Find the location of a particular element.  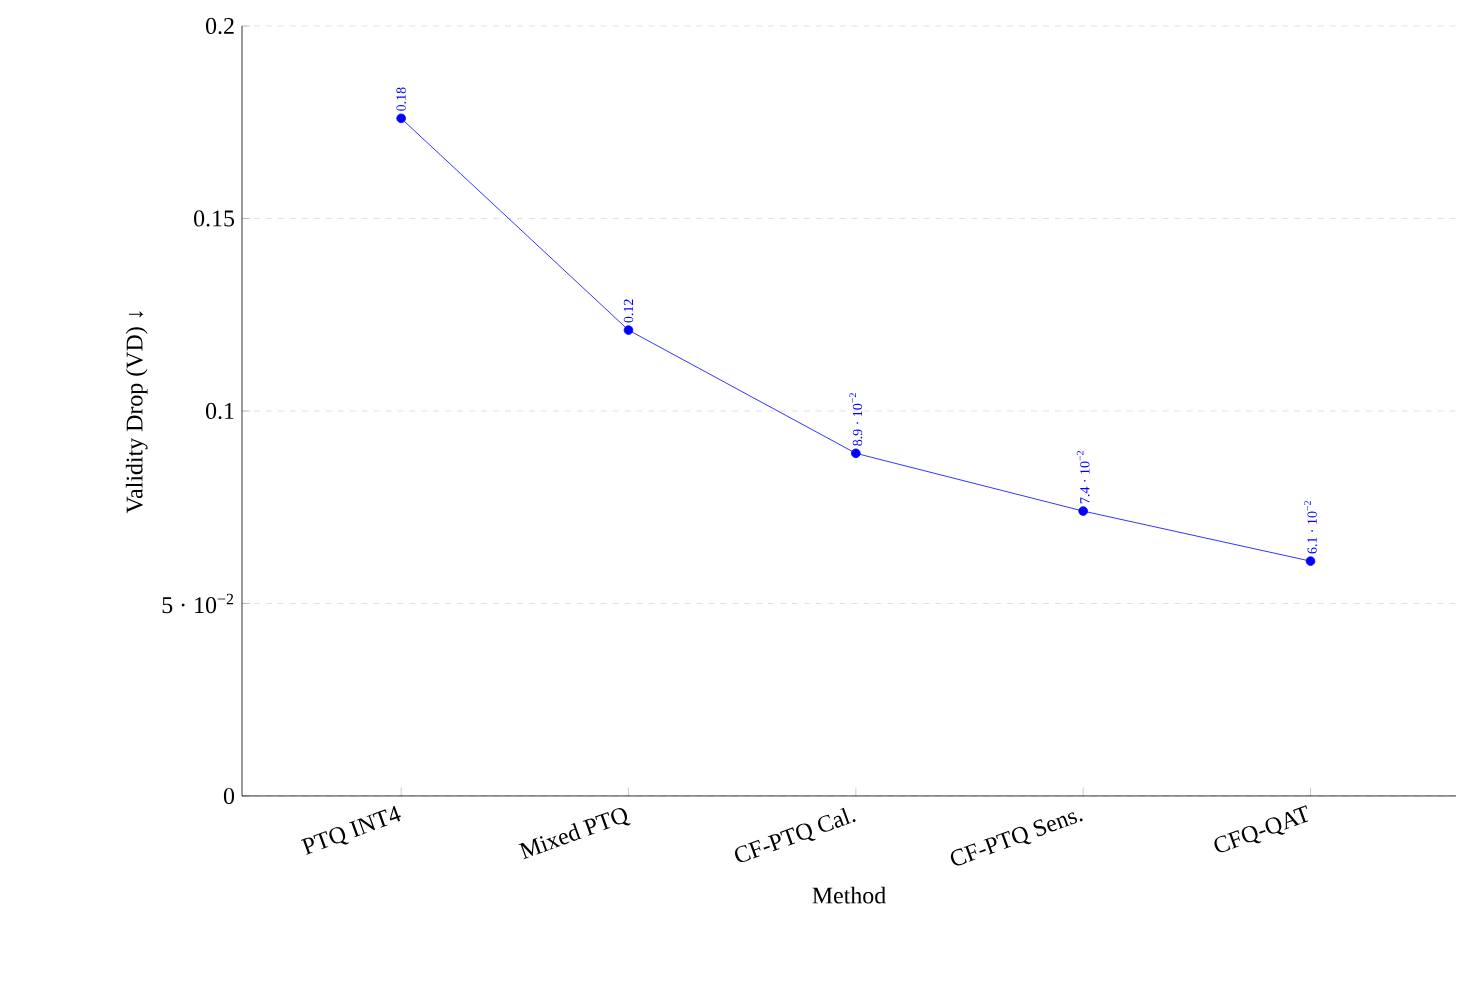

y-tick-label: 0.1 is located at coordinates (219, 411).